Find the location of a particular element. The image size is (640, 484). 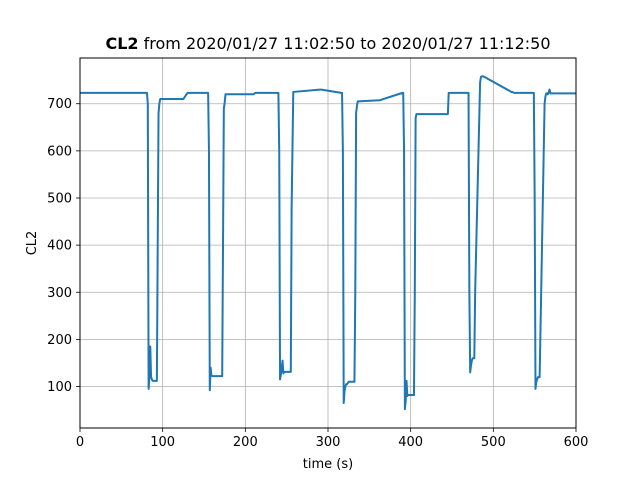

y-tick-label: 100 is located at coordinates (59, 387).